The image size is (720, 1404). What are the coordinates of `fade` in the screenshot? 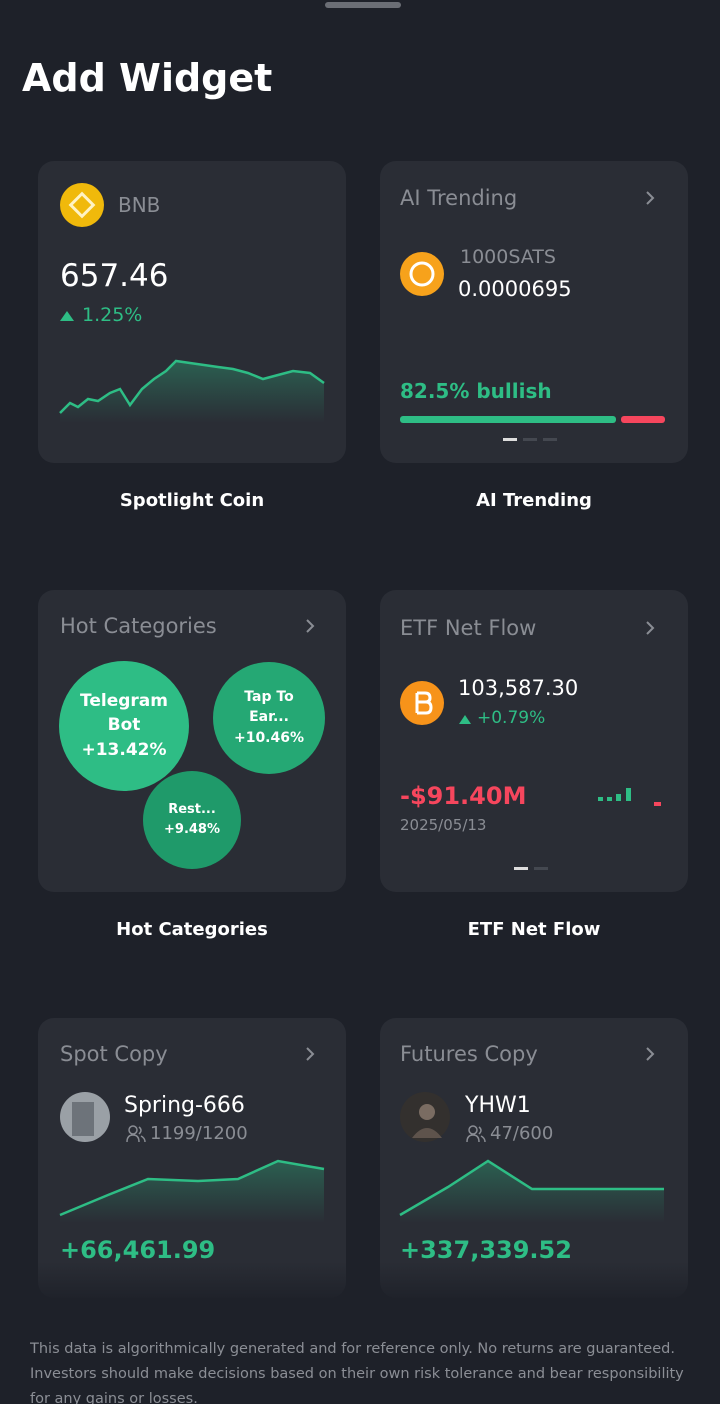 It's located at (360, 1287).